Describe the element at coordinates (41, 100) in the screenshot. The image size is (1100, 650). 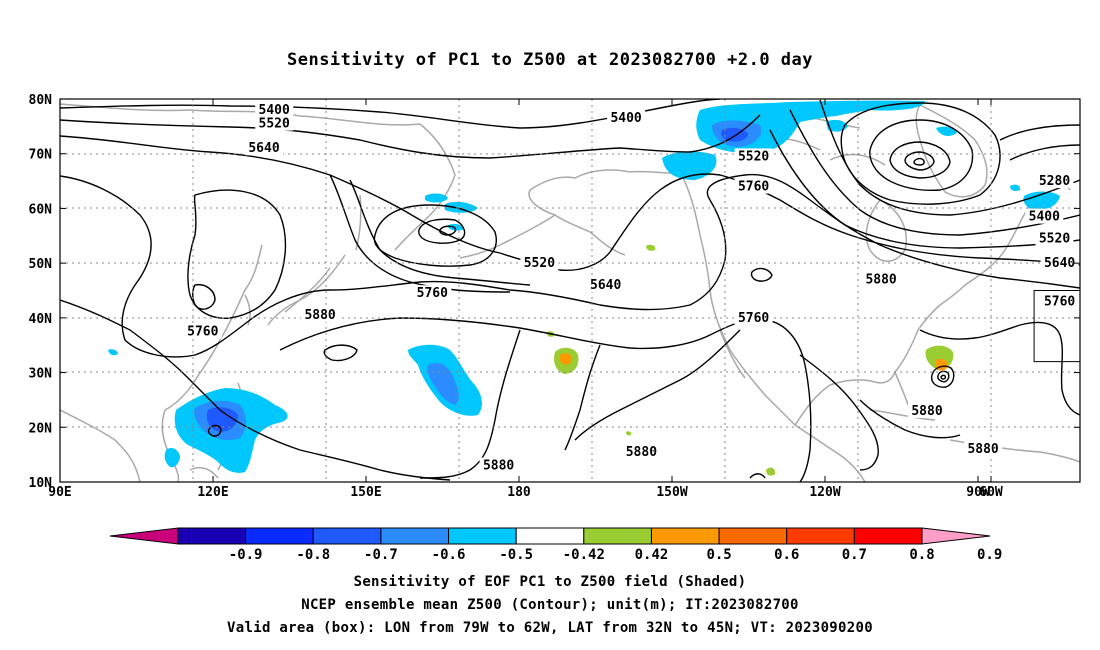
I see `lat-tick-label: 80N` at that location.